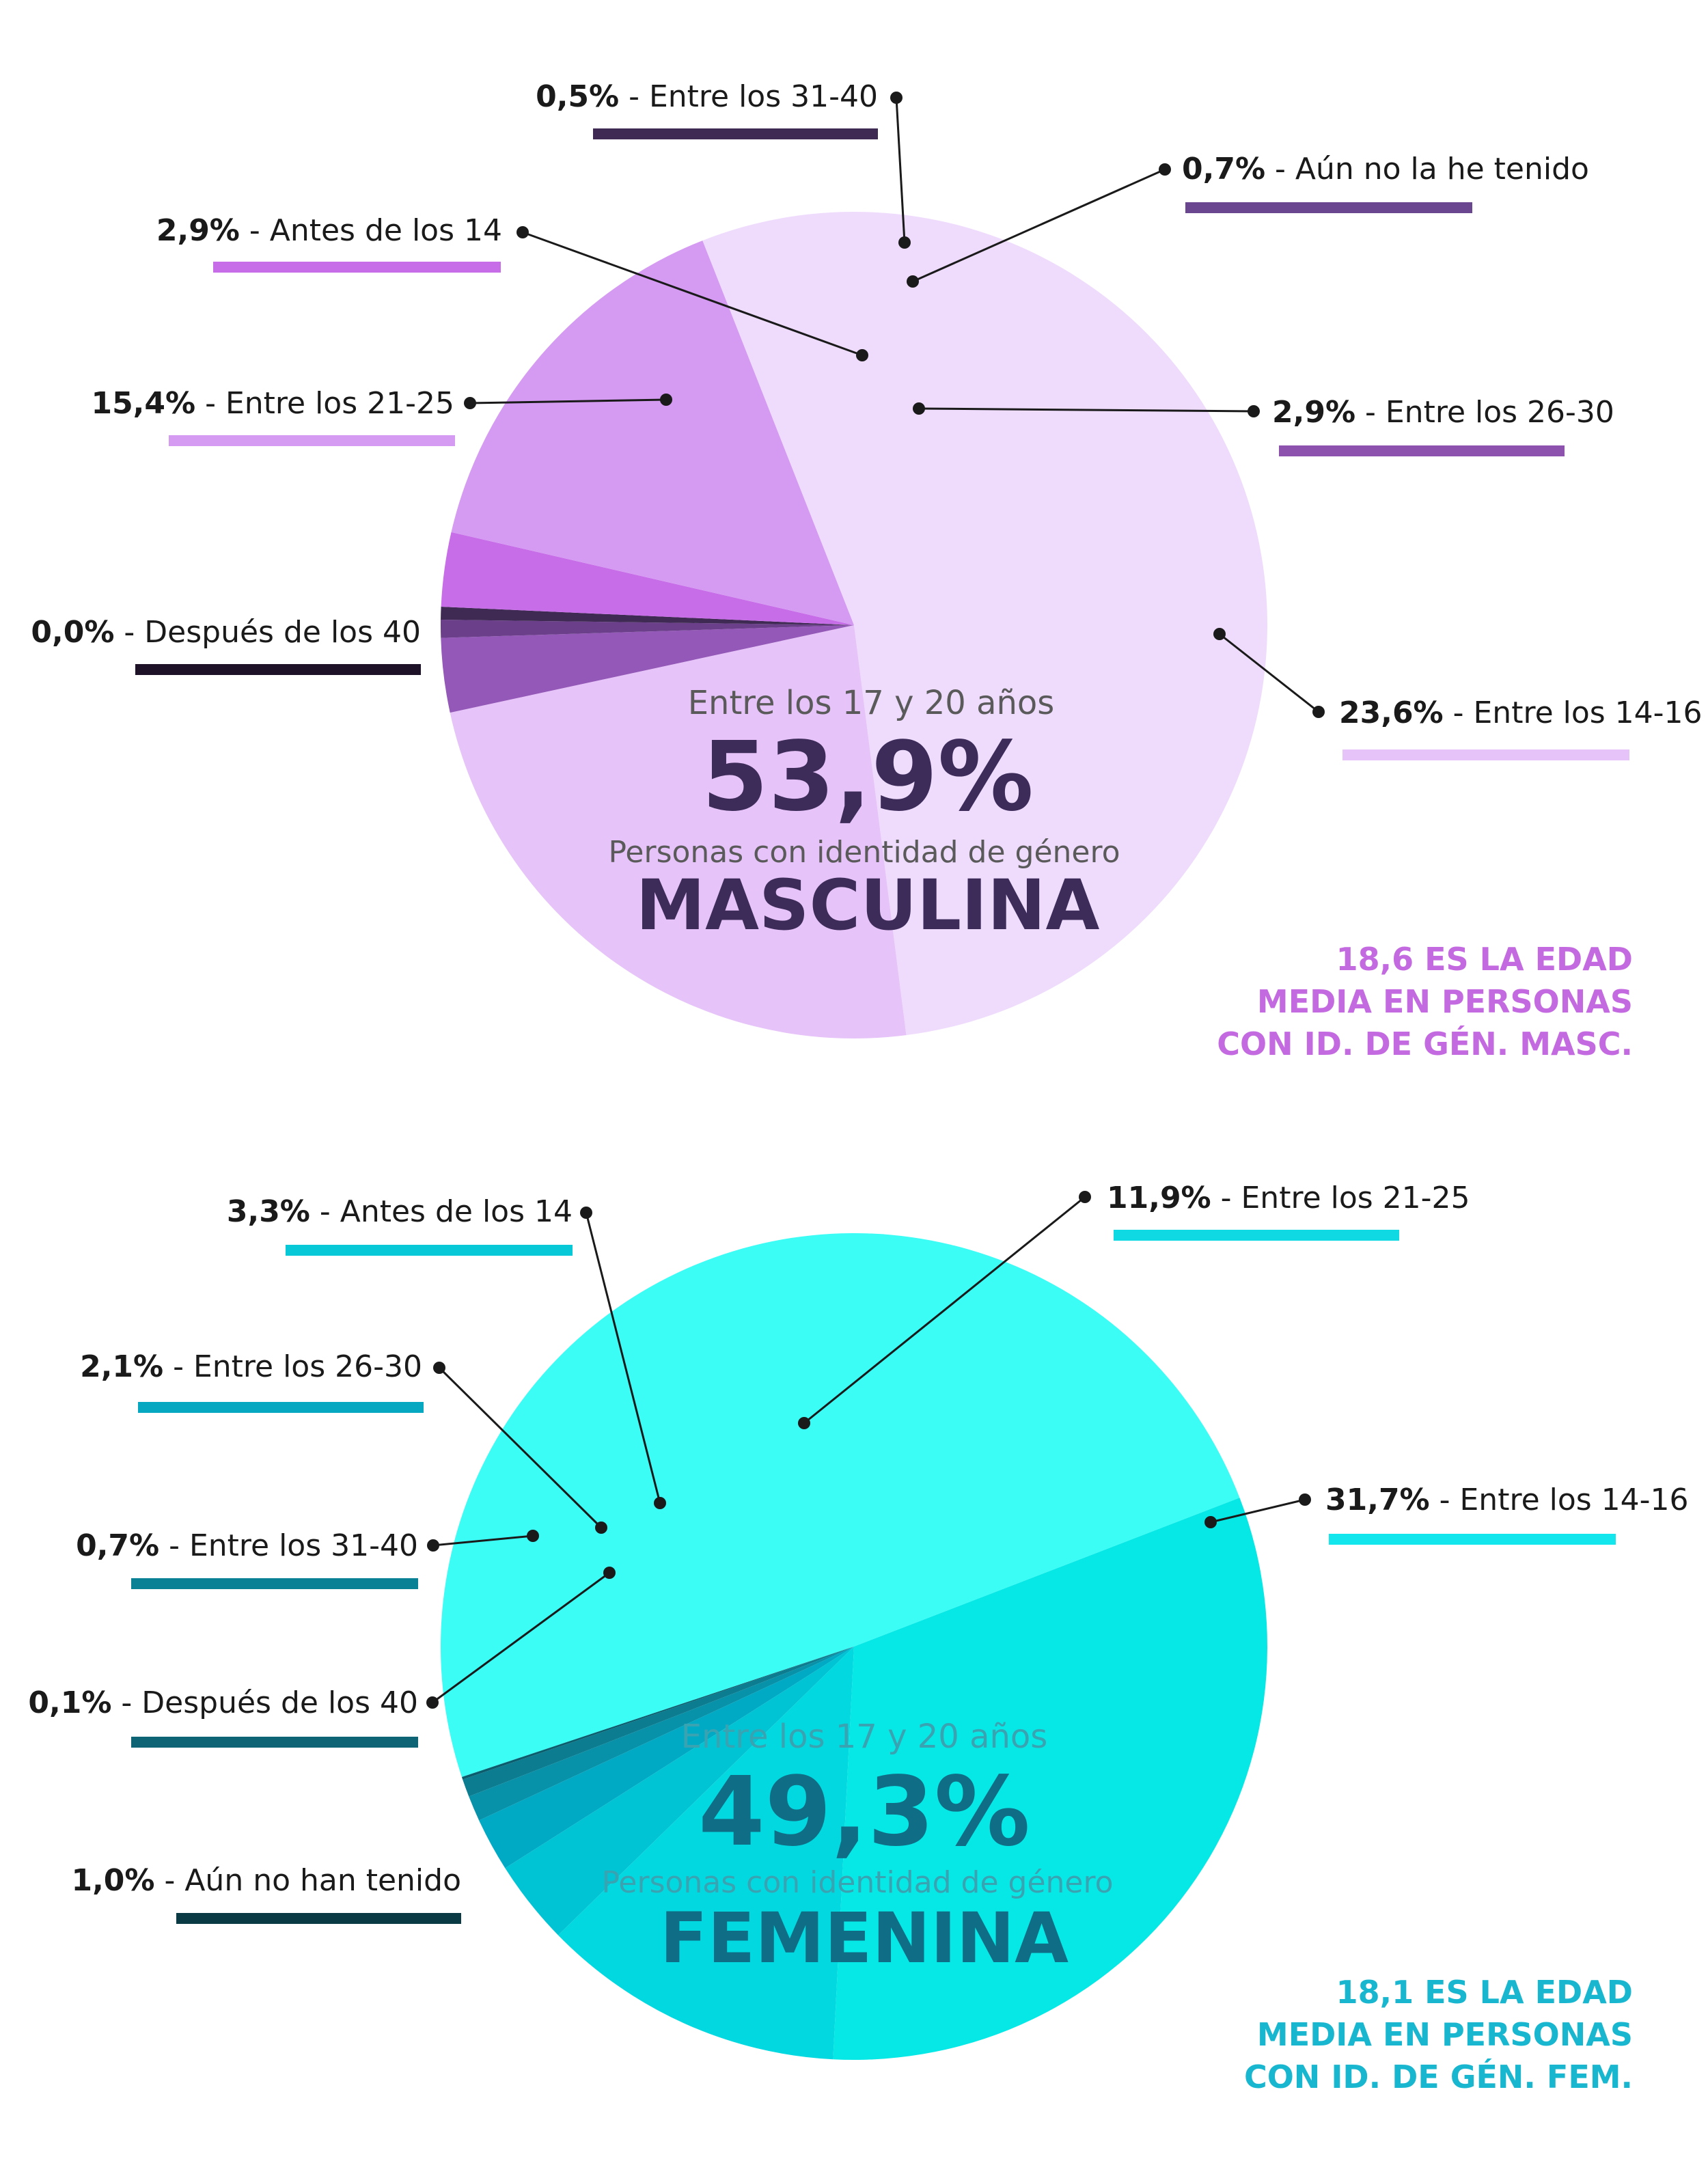 This screenshot has height=2176, width=1708. I want to click on callout-label: 11,9% - Entre los 21-25, so click(1288, 1198).